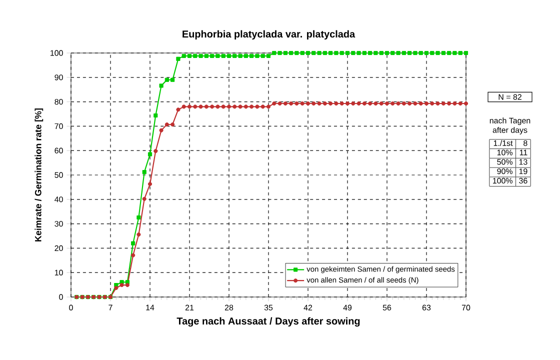  What do you see at coordinates (269, 35) in the screenshot?
I see `chart-title: Euphorbia platyclada var. platyclada` at bounding box center [269, 35].